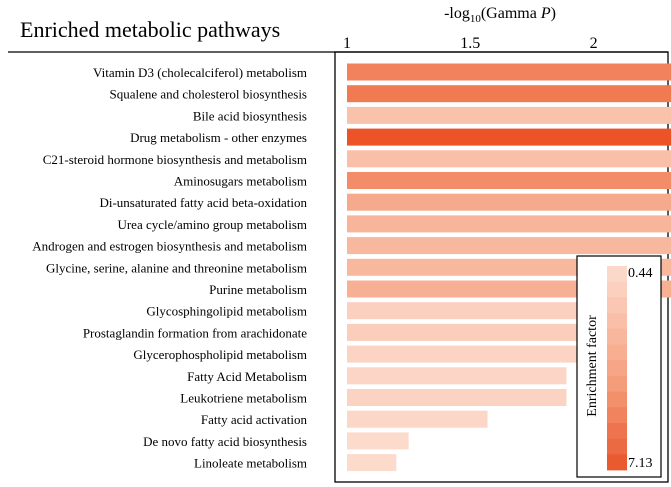  What do you see at coordinates (476, 19) in the screenshot?
I see `x-axis-label-subscript: 10` at bounding box center [476, 19].